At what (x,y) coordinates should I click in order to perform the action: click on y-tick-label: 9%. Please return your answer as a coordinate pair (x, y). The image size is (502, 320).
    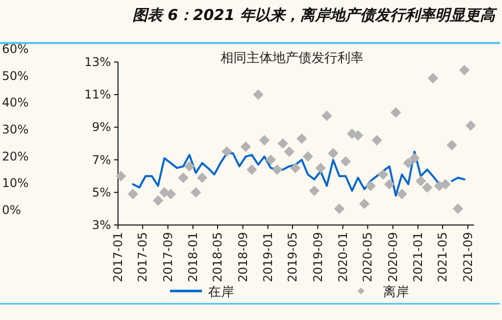
    Looking at the image, I should click on (101, 127).